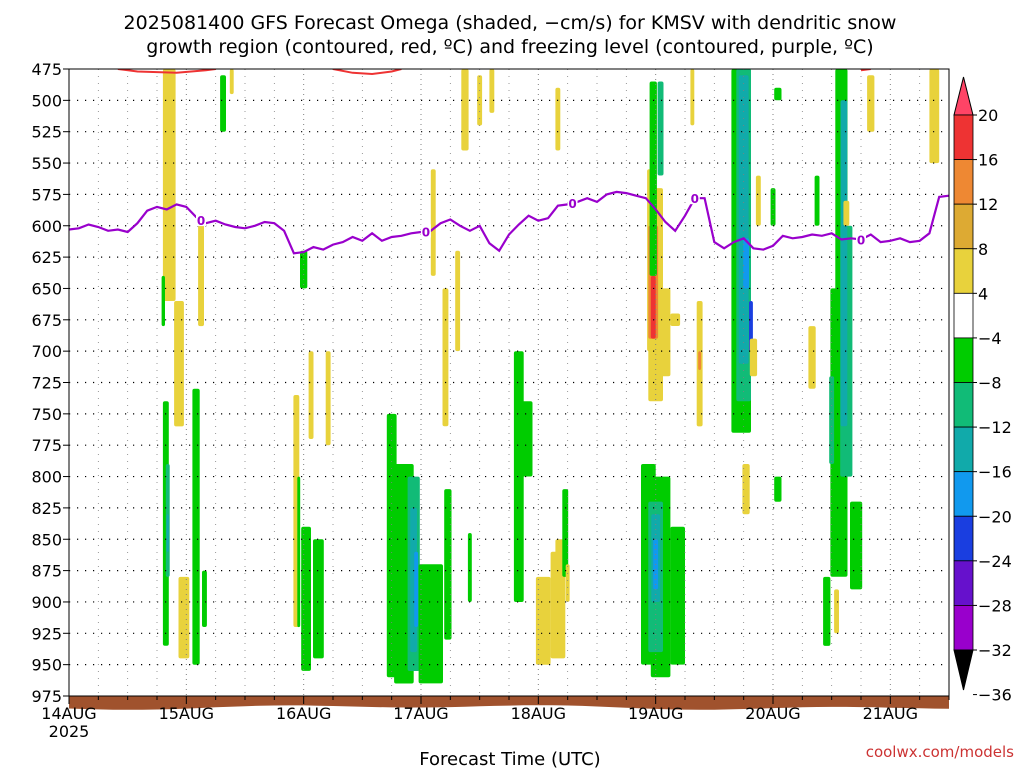  Describe the element at coordinates (186, 713) in the screenshot. I see `x-tick-label-1: 15AUG` at that location.